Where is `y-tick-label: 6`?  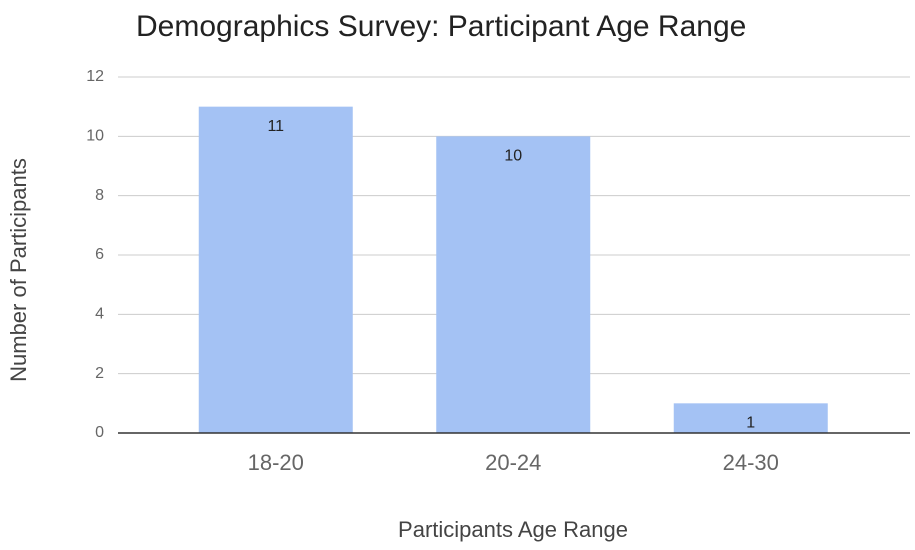 y-tick-label: 6 is located at coordinates (99, 254).